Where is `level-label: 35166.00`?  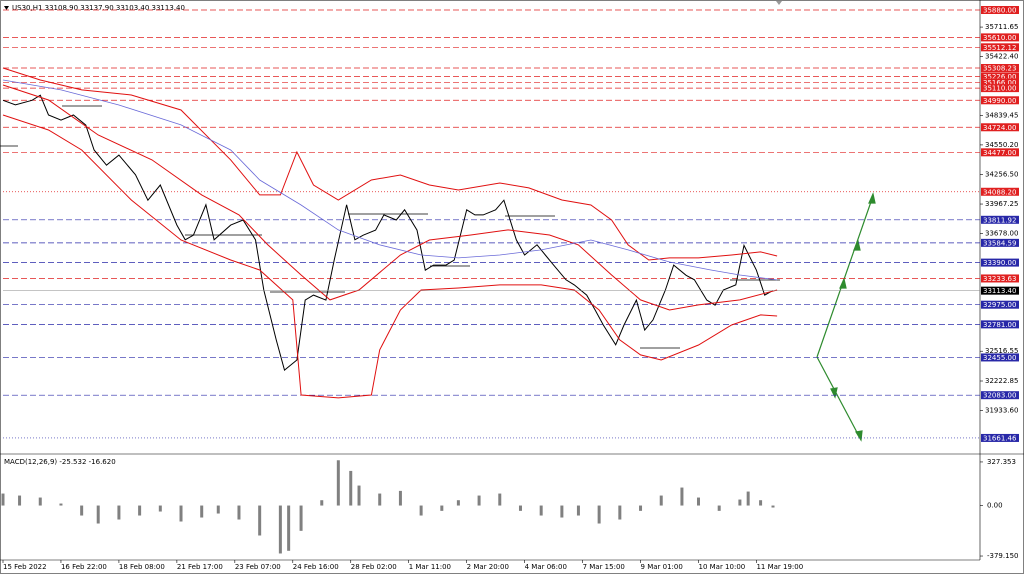
level-label: 35166.00 is located at coordinates (999, 83).